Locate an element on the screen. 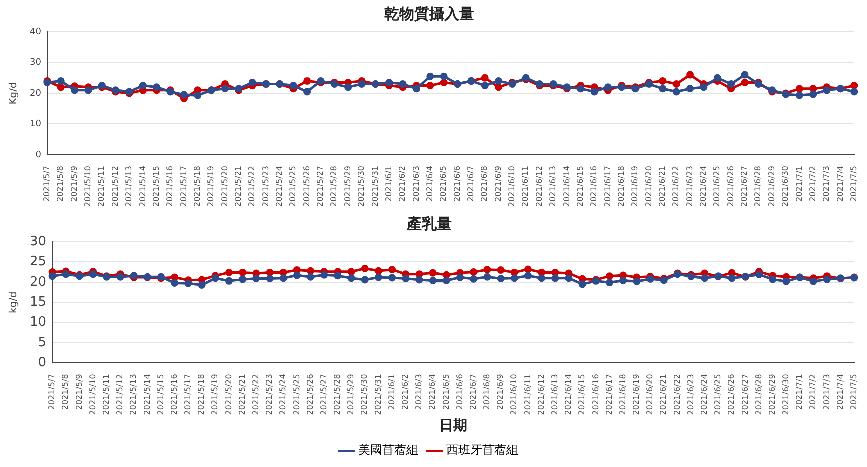  x-tick-label: 2021/5/15 is located at coordinates (161, 395).